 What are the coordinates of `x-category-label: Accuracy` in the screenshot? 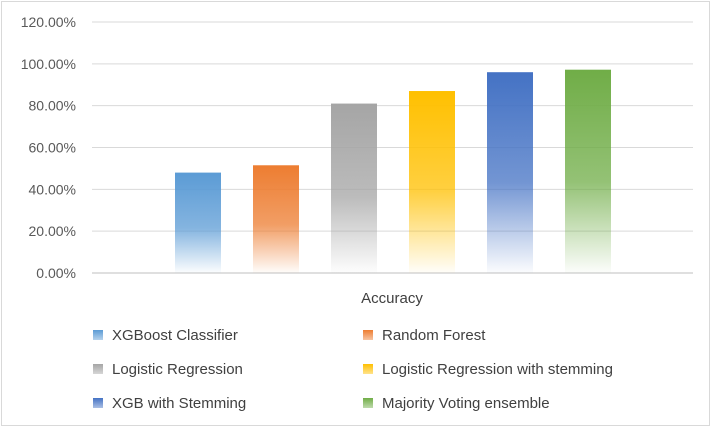 It's located at (392, 298).